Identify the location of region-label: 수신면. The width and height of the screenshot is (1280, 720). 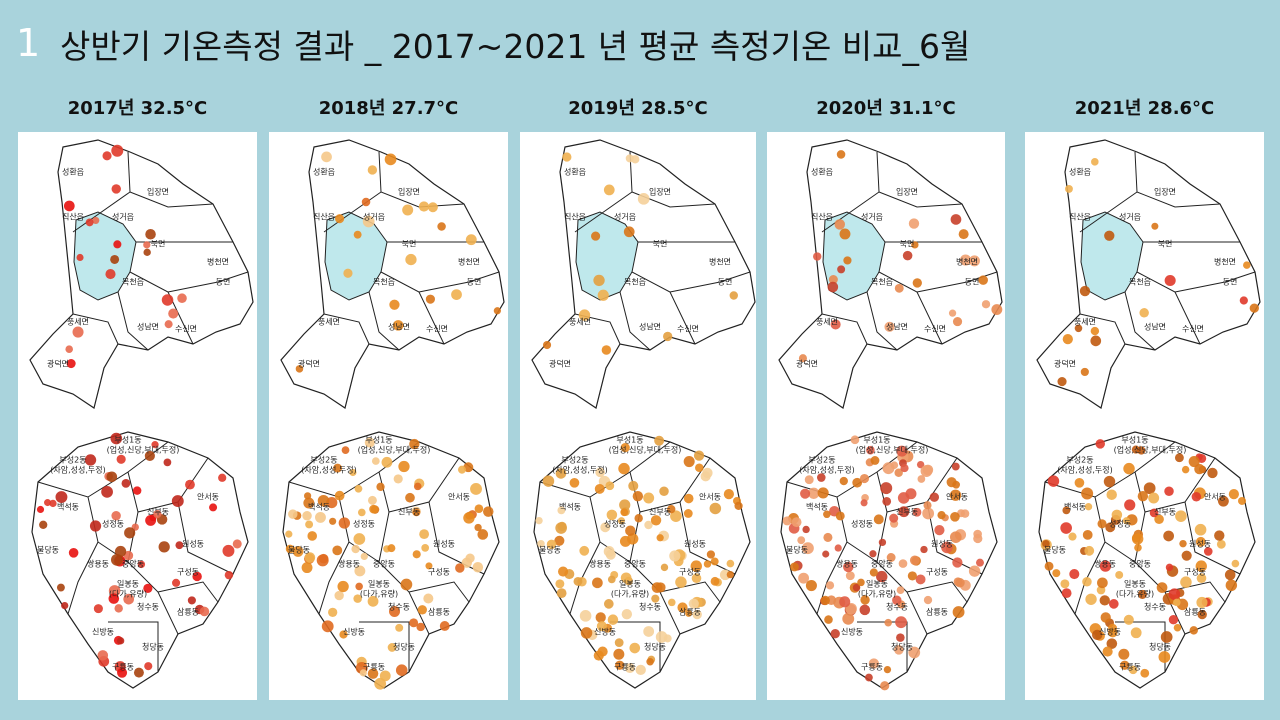
(1193, 329).